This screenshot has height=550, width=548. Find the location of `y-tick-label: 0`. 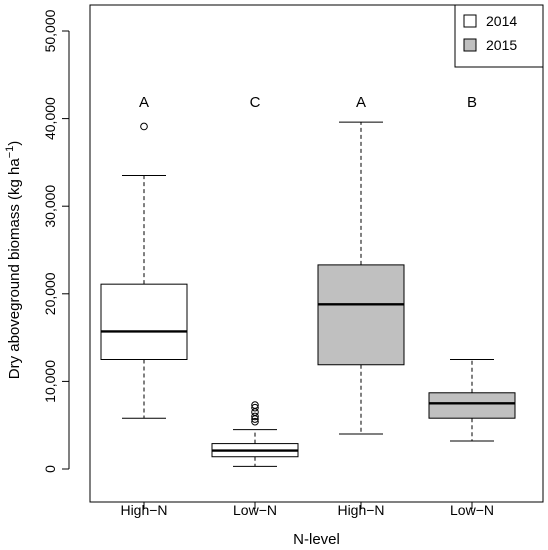

y-tick-label: 0 is located at coordinates (50, 469).